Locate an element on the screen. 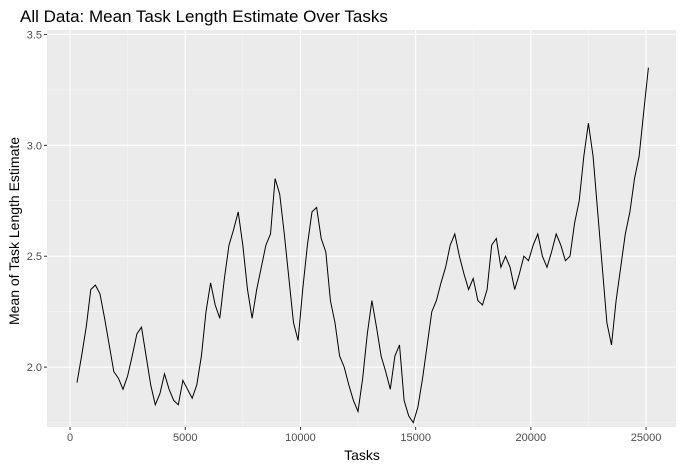 This screenshot has width=684, height=470. y-tick-label: 2.0 is located at coordinates (34, 368).